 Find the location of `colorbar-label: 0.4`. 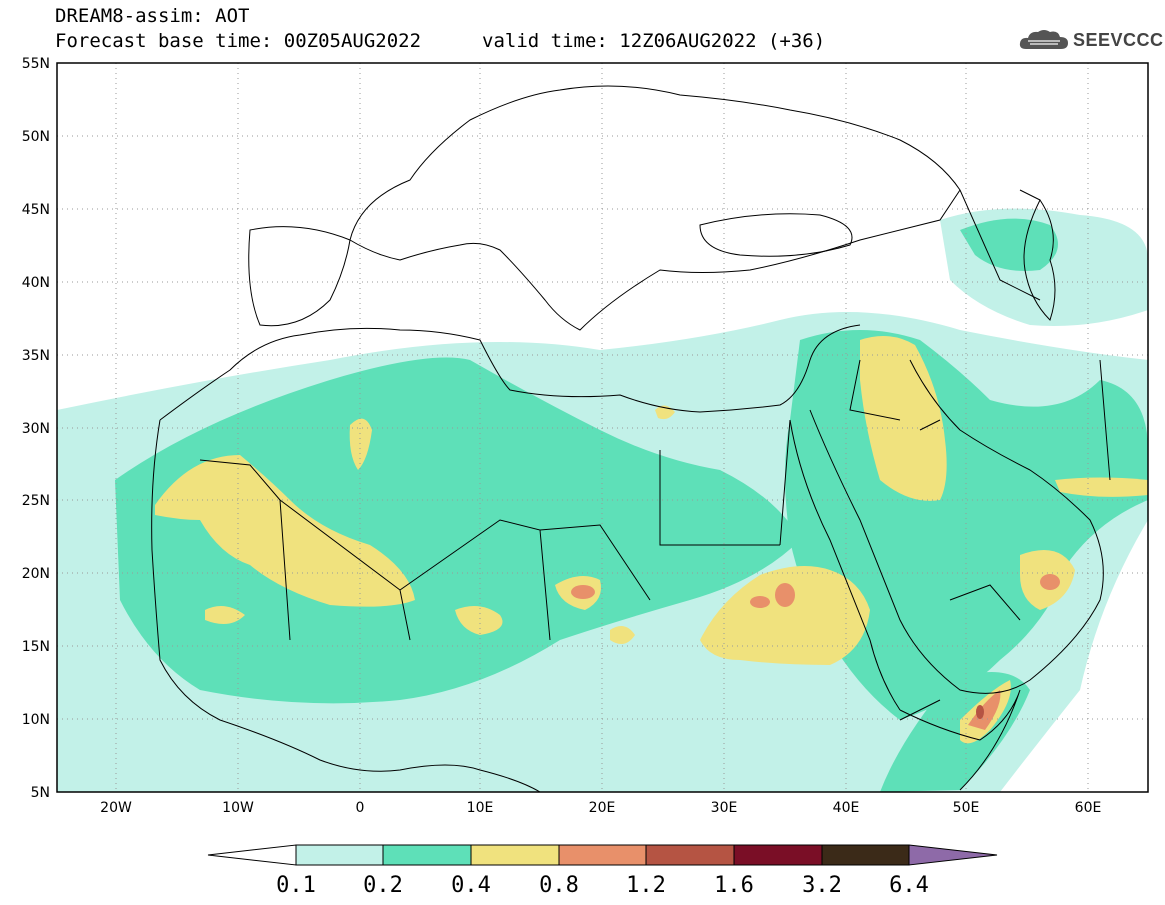

colorbar-label: 0.4 is located at coordinates (471, 885).